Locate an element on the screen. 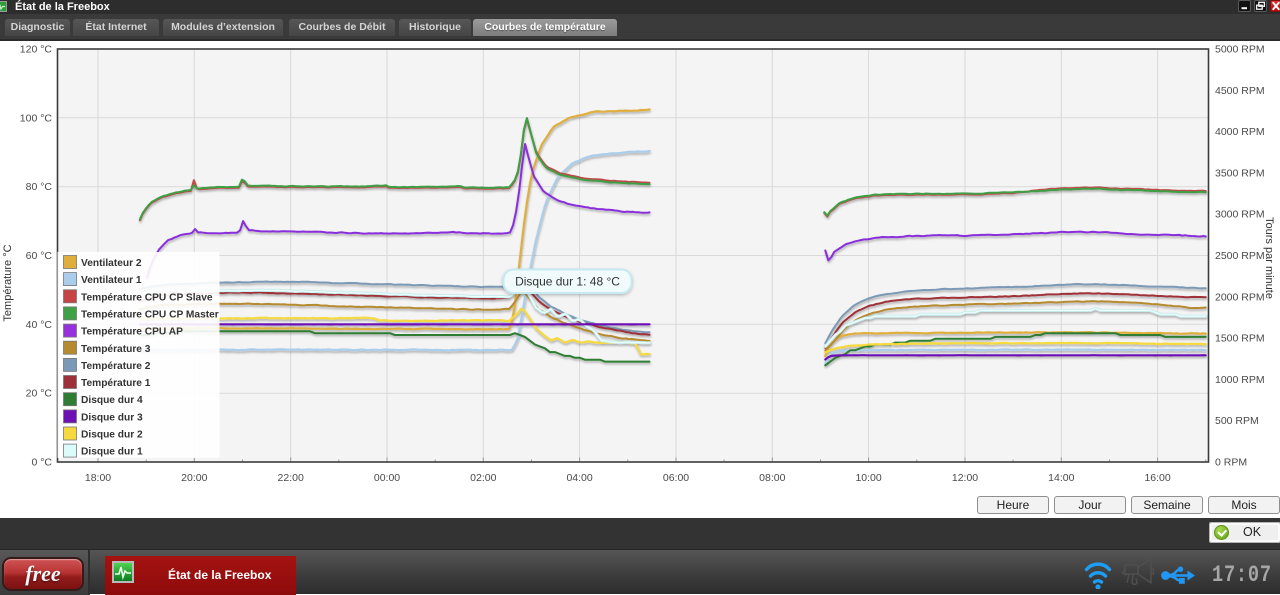 The width and height of the screenshot is (1280, 595). svg-text: 20 °C is located at coordinates (39, 394).